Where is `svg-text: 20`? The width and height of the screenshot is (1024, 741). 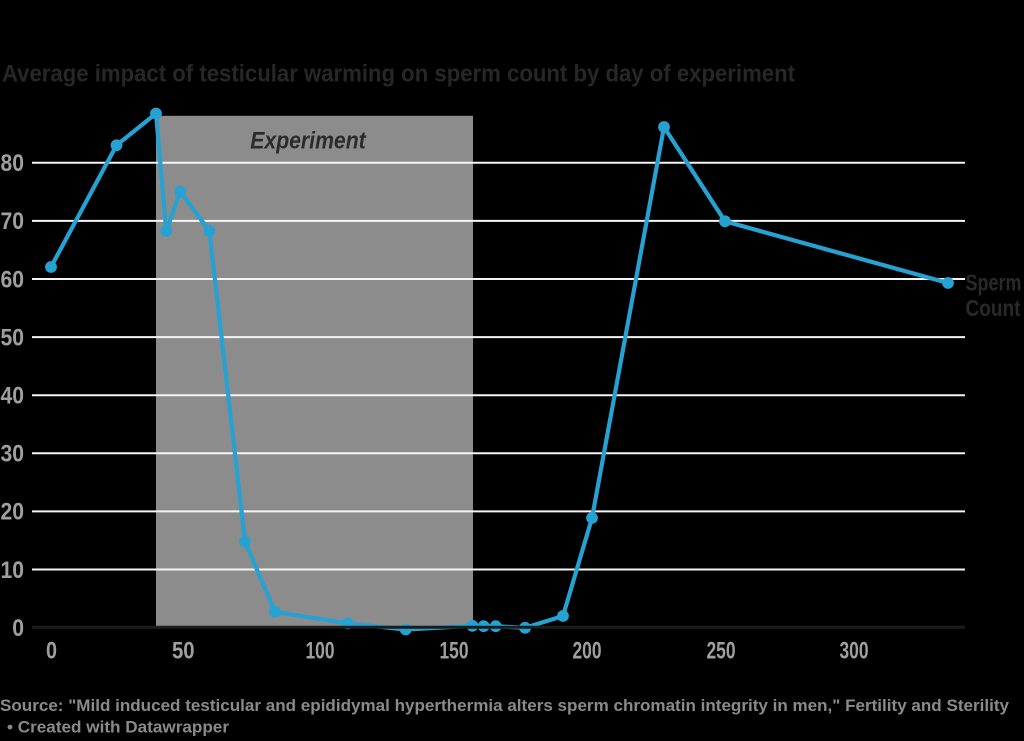 svg-text: 20 is located at coordinates (13, 512).